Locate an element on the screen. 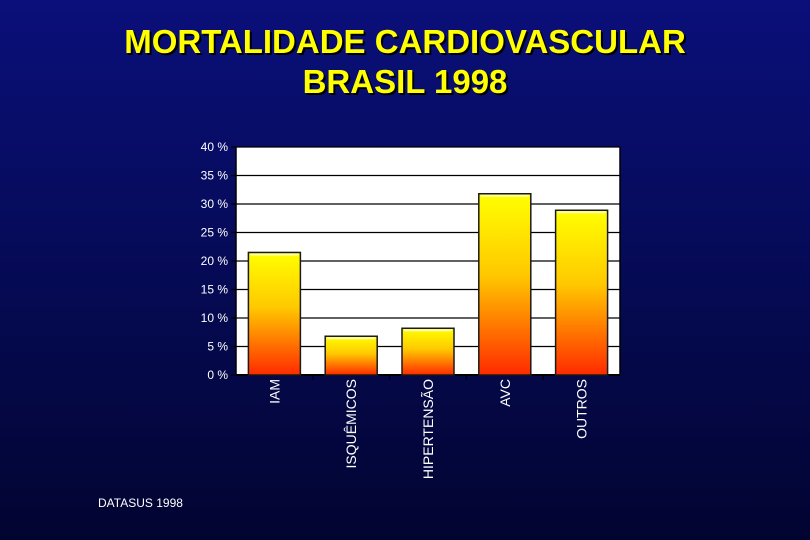 Image resolution: width=810 pixels, height=540 pixels. source-note: DATASUS 1998 is located at coordinates (140, 503).